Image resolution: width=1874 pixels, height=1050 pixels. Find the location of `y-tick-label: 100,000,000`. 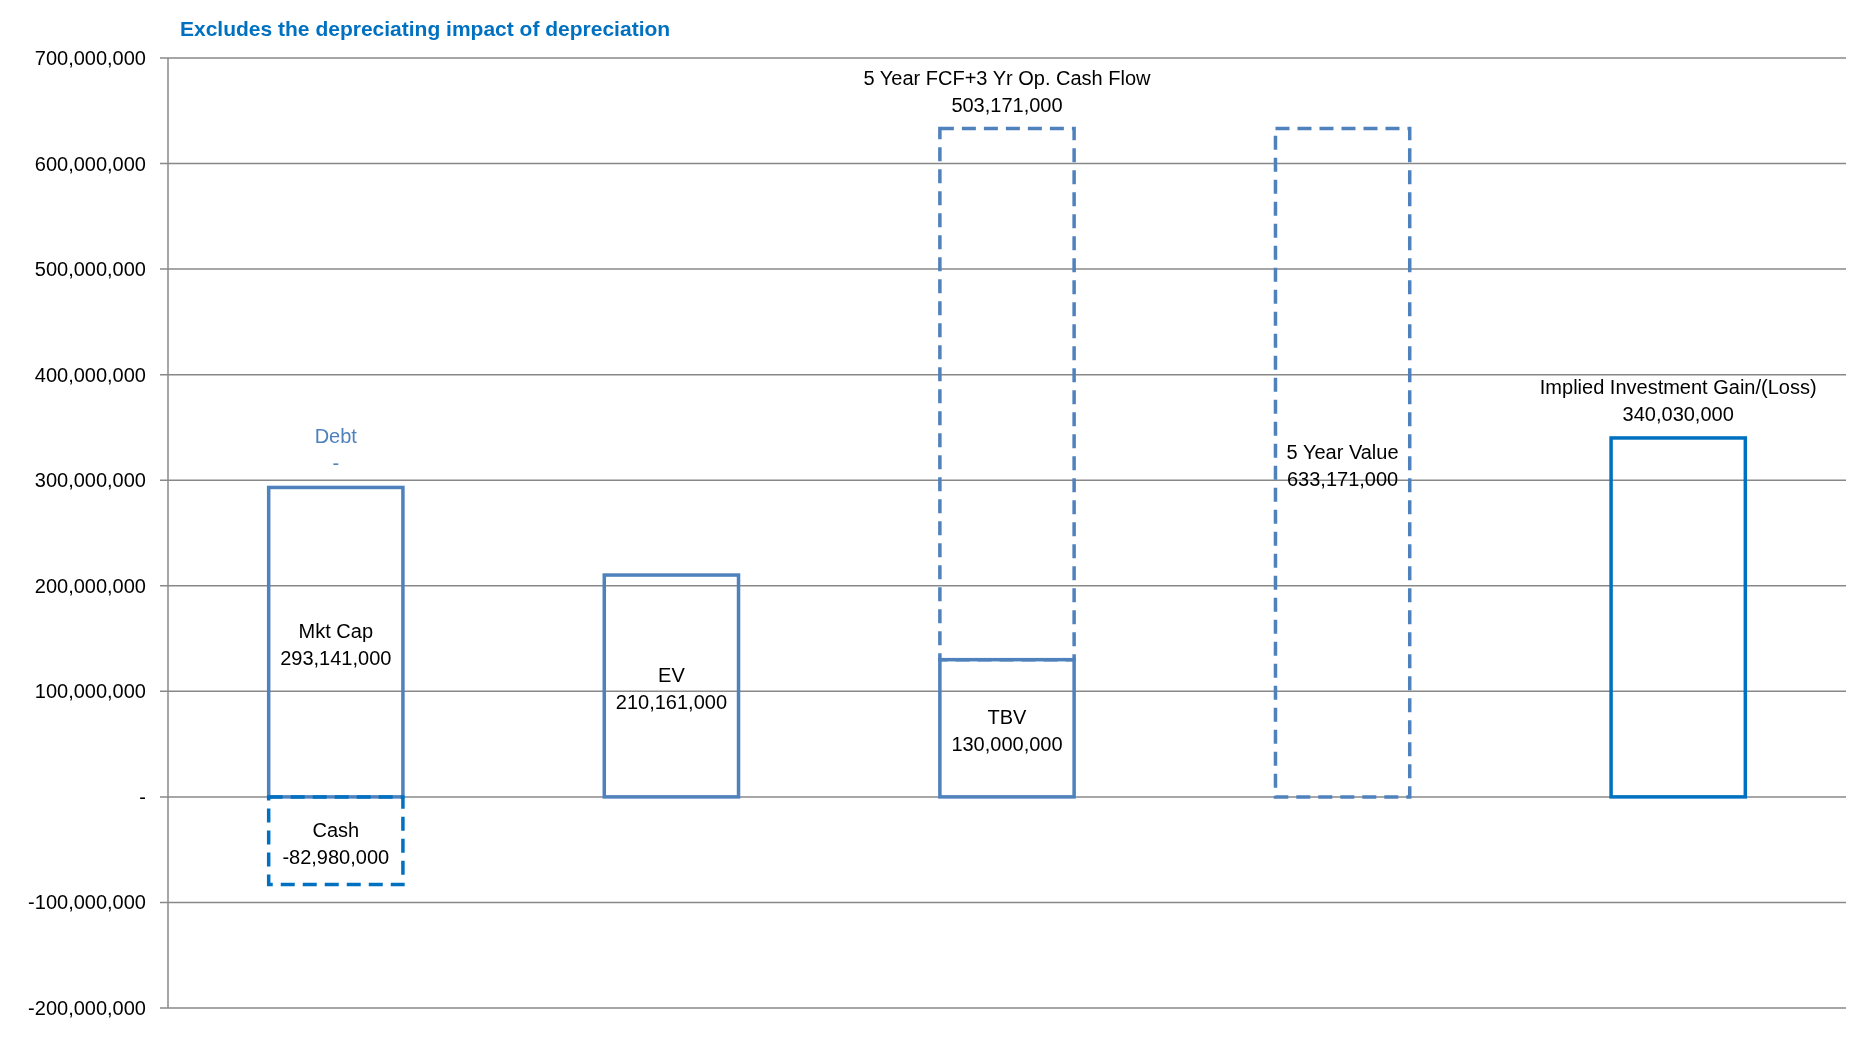

y-tick-label: 100,000,000 is located at coordinates (90, 691).